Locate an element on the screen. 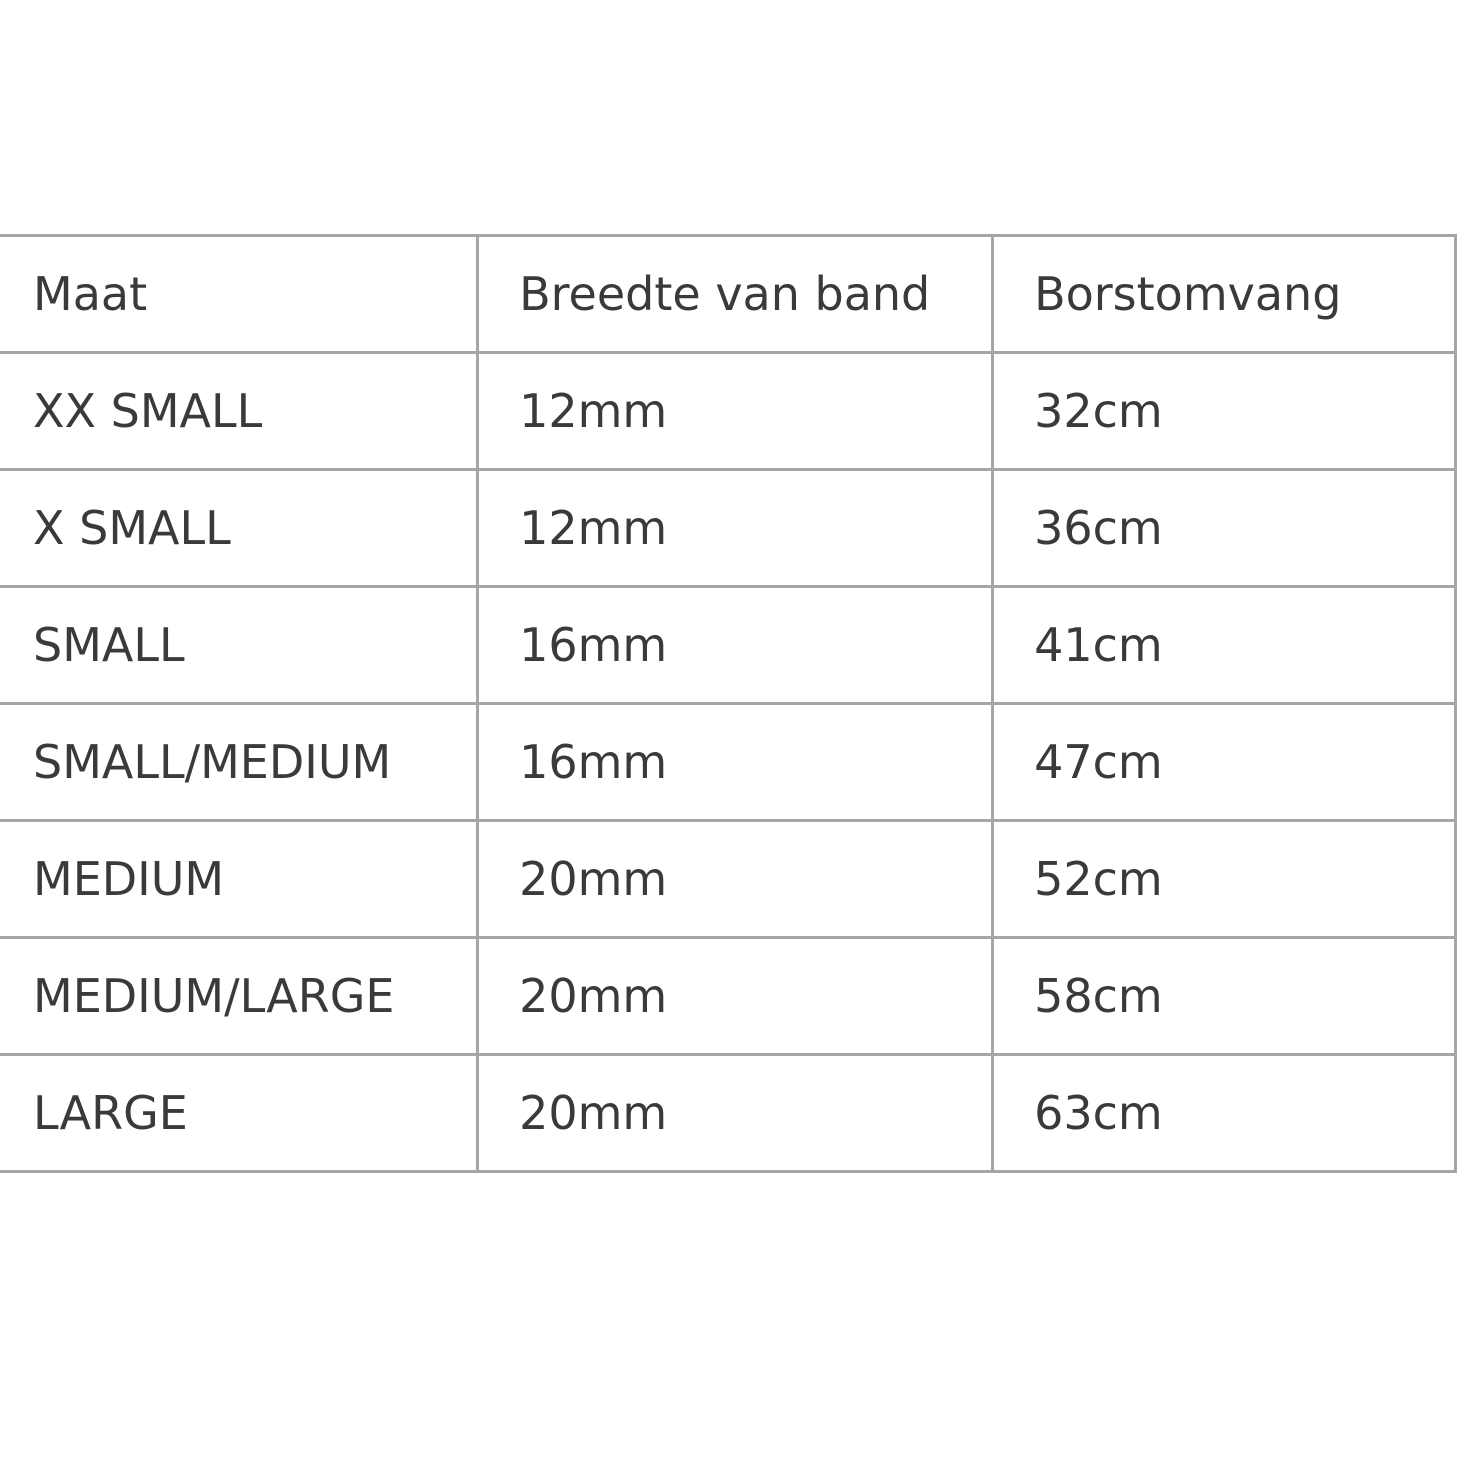 Image resolution: width=1460 pixels, height=1460 pixels. size-cell: X SMALL is located at coordinates (240, 528).